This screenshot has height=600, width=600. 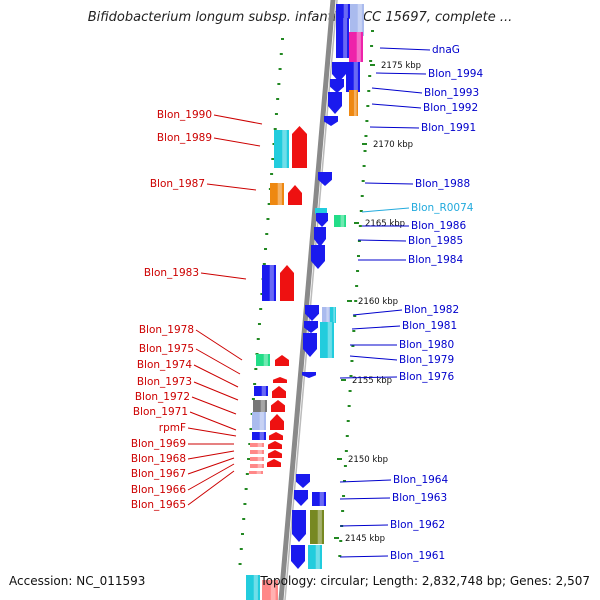 What do you see at coordinates (446, 50) in the screenshot?
I see `gene-label-dnag: dnaG` at bounding box center [446, 50].